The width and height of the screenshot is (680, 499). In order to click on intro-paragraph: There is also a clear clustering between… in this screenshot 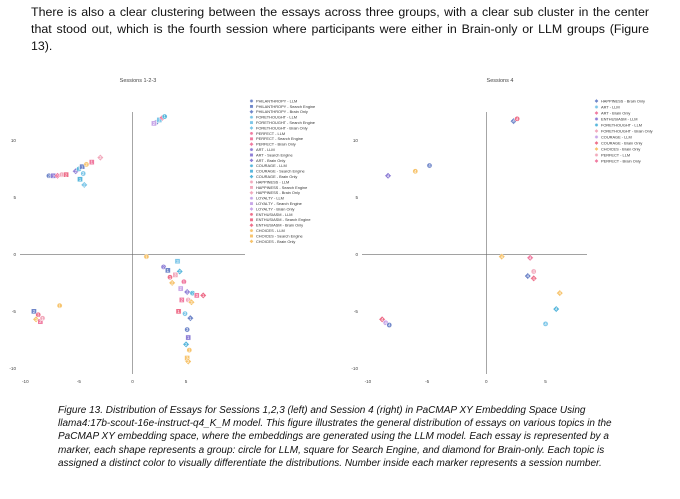, I will do `click(340, 29)`.